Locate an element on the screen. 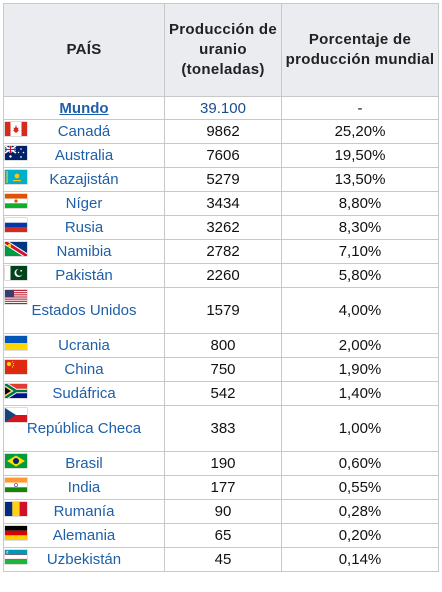 The height and width of the screenshot is (592, 442). production-cell: 7606 is located at coordinates (223, 155).